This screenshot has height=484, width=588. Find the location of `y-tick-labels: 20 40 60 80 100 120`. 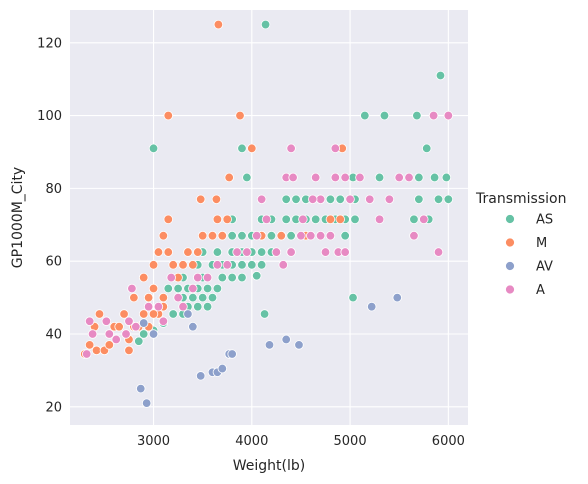

y-tick-labels: 20 40 60 80 100 120 is located at coordinates (49, 225).